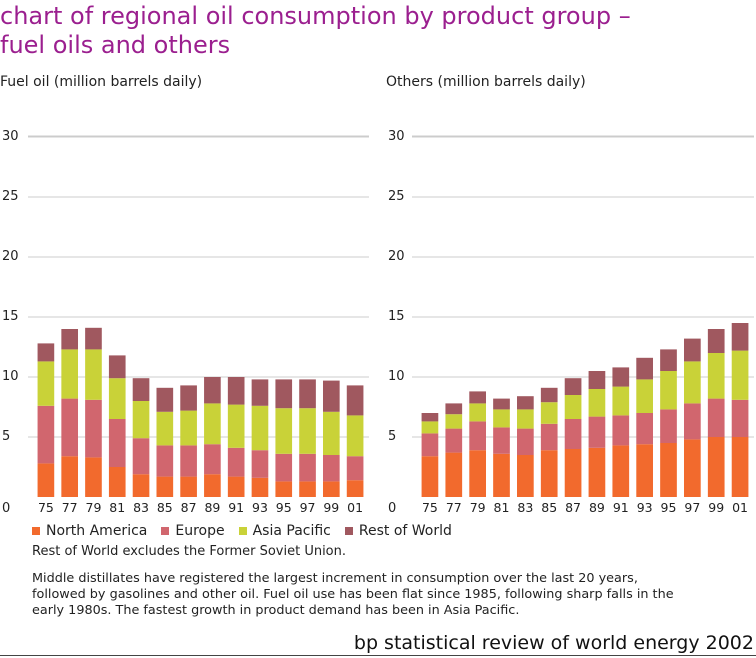 This screenshot has width=756, height=658. What do you see at coordinates (70, 507) in the screenshot?
I see `fuel-oil-xtick-label-77: 77` at bounding box center [70, 507].